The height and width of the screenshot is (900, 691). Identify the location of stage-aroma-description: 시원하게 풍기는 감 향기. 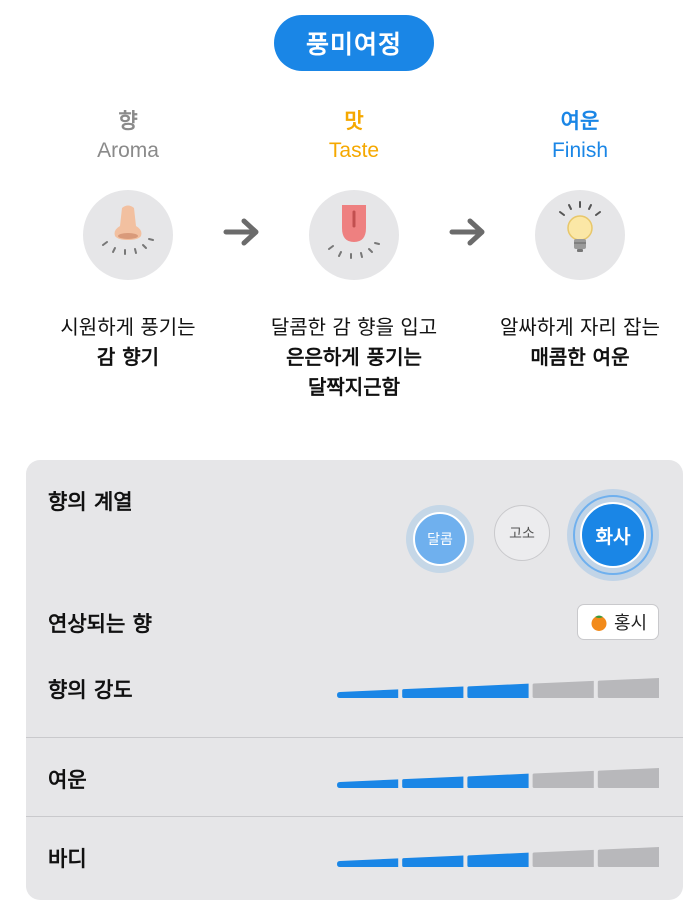
(128, 342).